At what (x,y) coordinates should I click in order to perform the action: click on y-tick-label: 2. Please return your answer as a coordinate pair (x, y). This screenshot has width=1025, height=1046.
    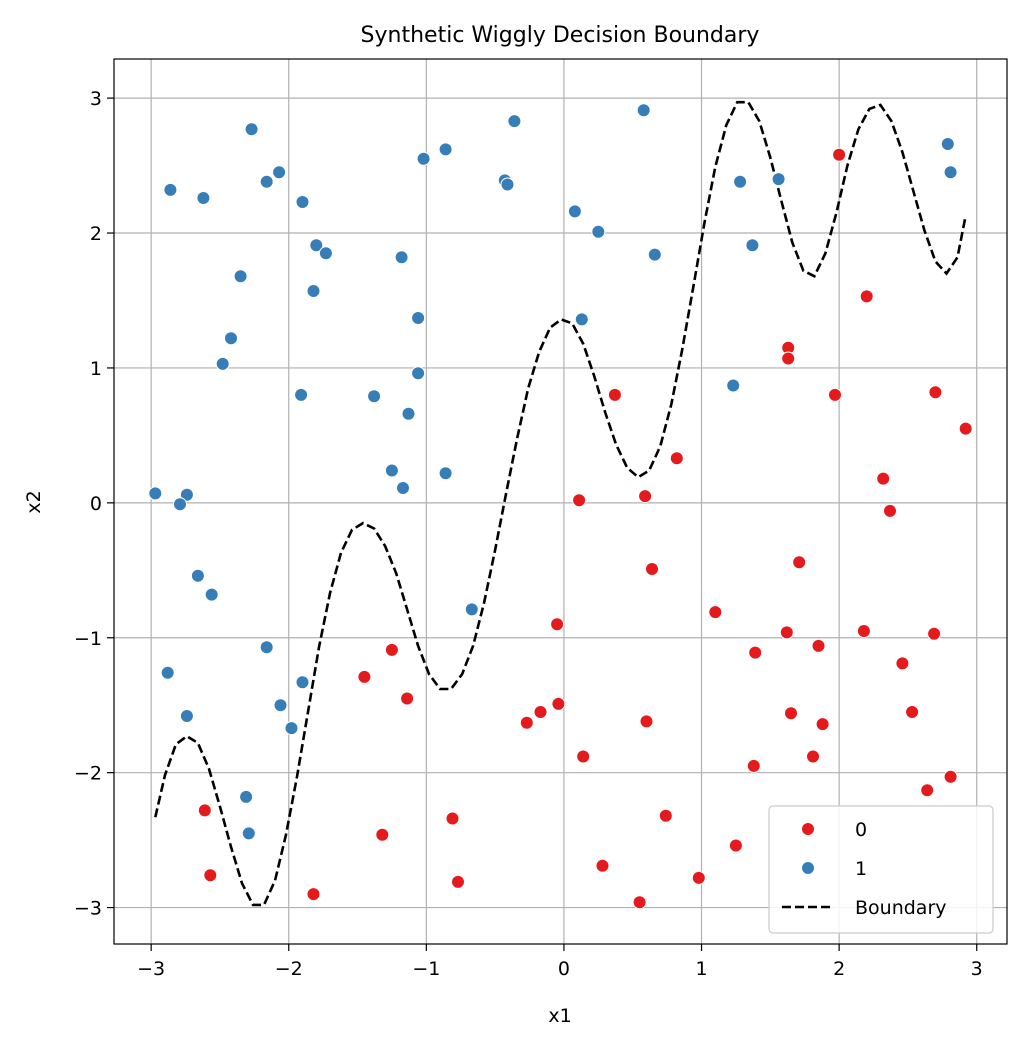
    Looking at the image, I should click on (96, 234).